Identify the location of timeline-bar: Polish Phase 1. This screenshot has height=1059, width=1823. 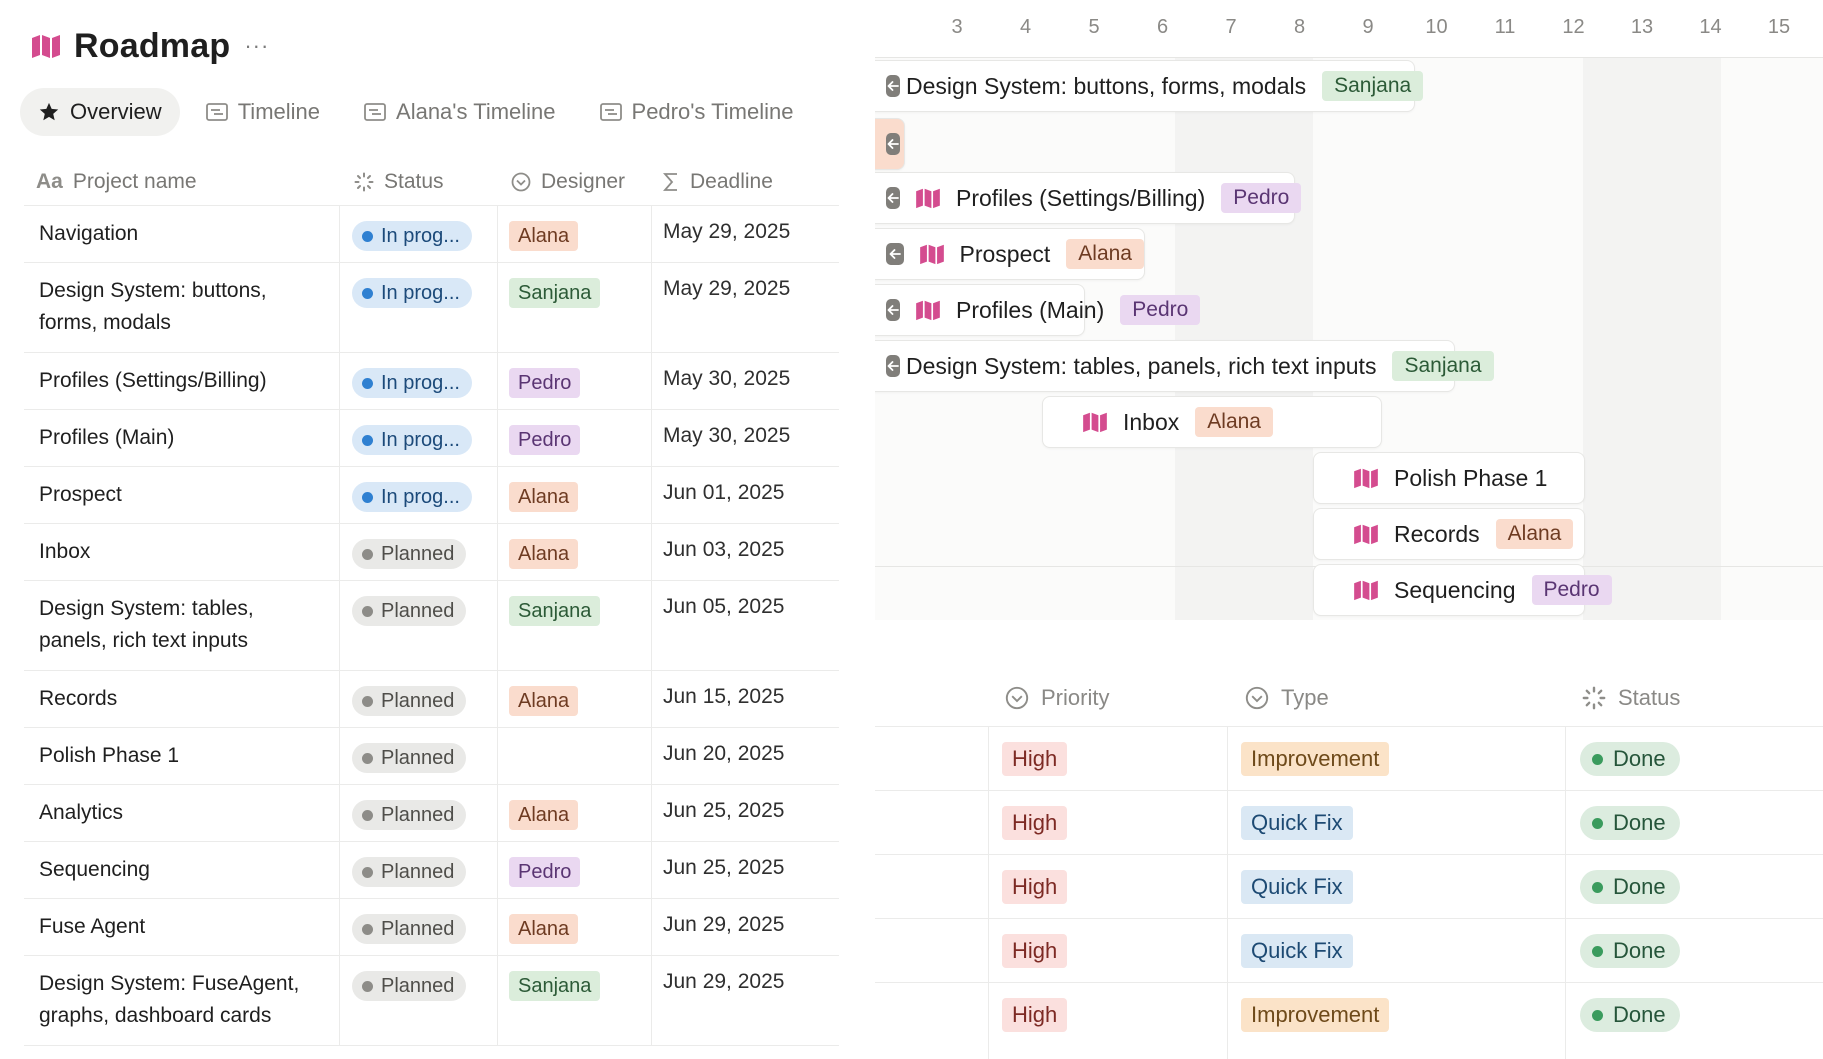
(1449, 478).